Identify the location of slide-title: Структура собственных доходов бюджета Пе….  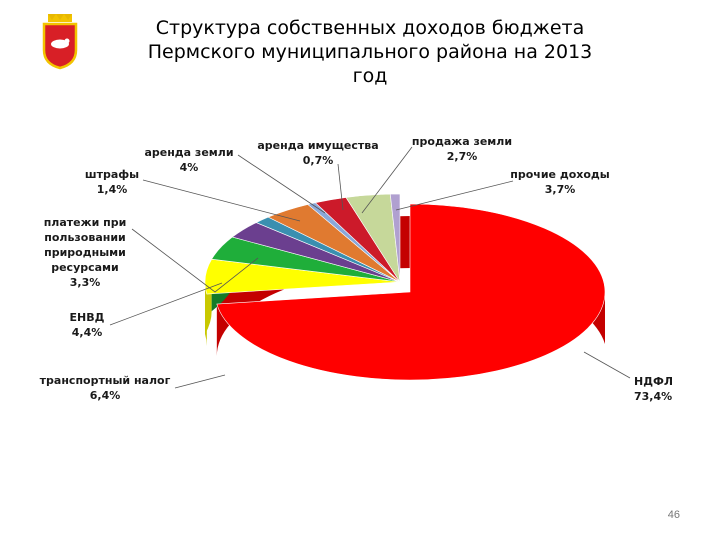
(370, 52).